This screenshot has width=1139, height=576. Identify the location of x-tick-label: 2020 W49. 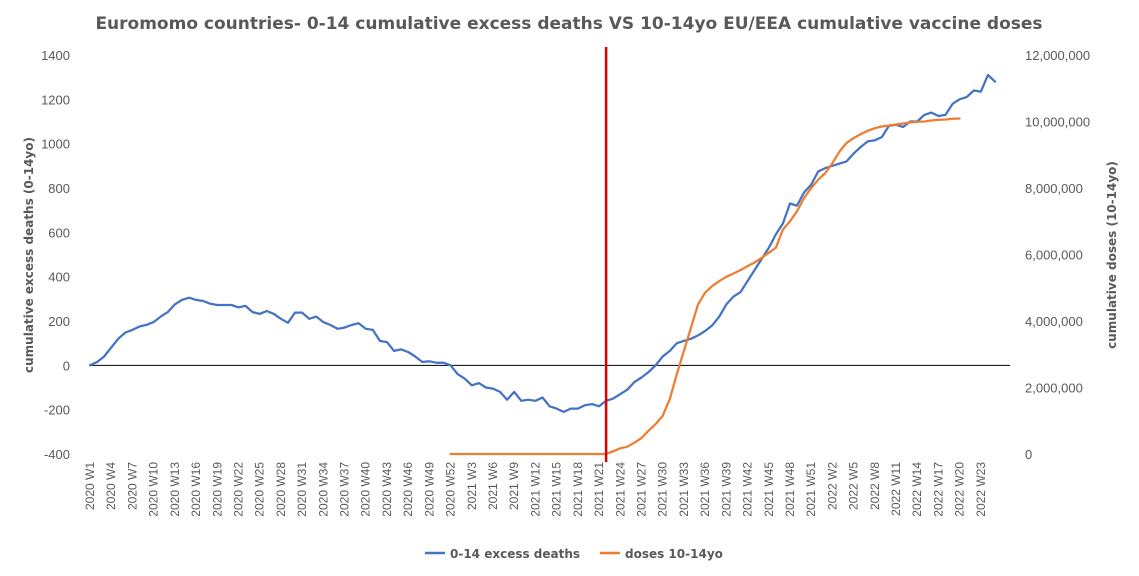
(429, 489).